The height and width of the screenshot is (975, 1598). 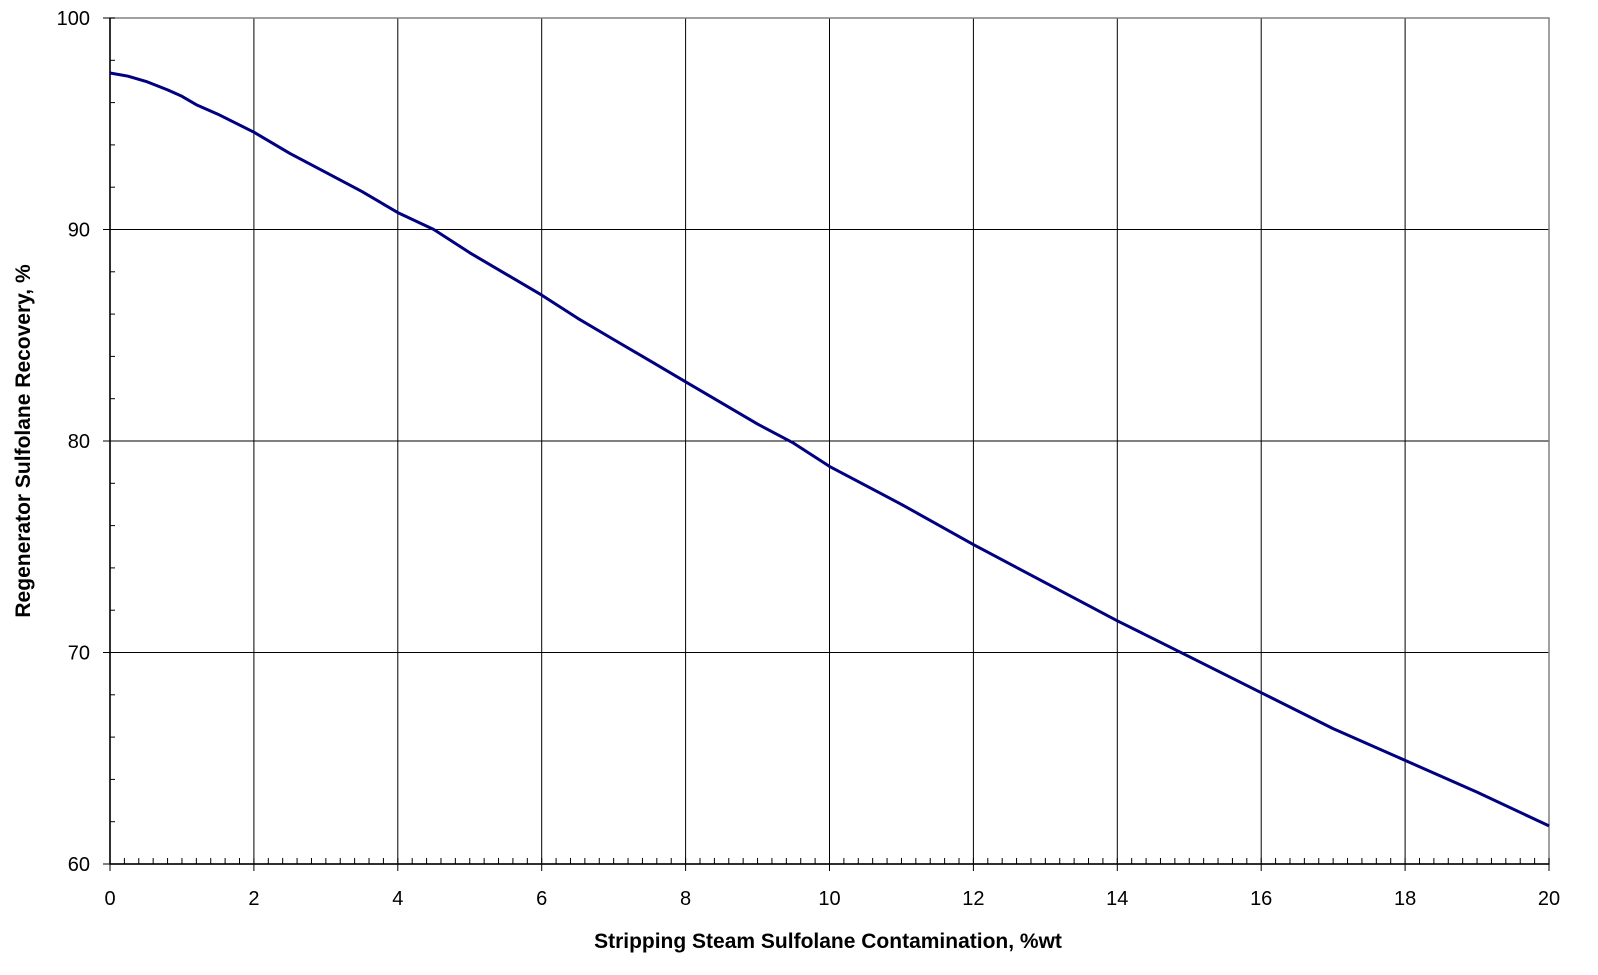 What do you see at coordinates (79, 654) in the screenshot?
I see `y-tick-label: 70` at bounding box center [79, 654].